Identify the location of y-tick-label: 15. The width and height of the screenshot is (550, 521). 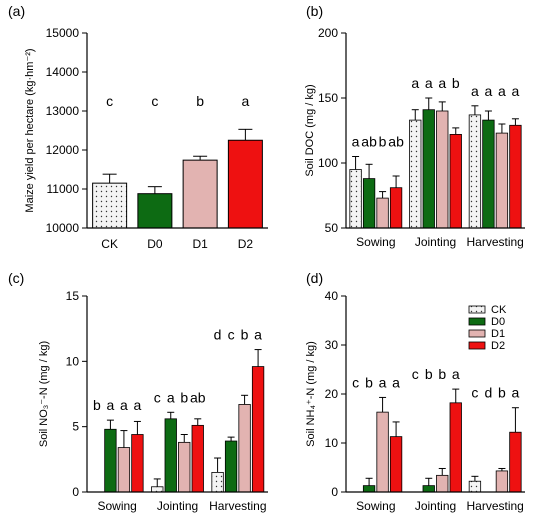
(73, 296).